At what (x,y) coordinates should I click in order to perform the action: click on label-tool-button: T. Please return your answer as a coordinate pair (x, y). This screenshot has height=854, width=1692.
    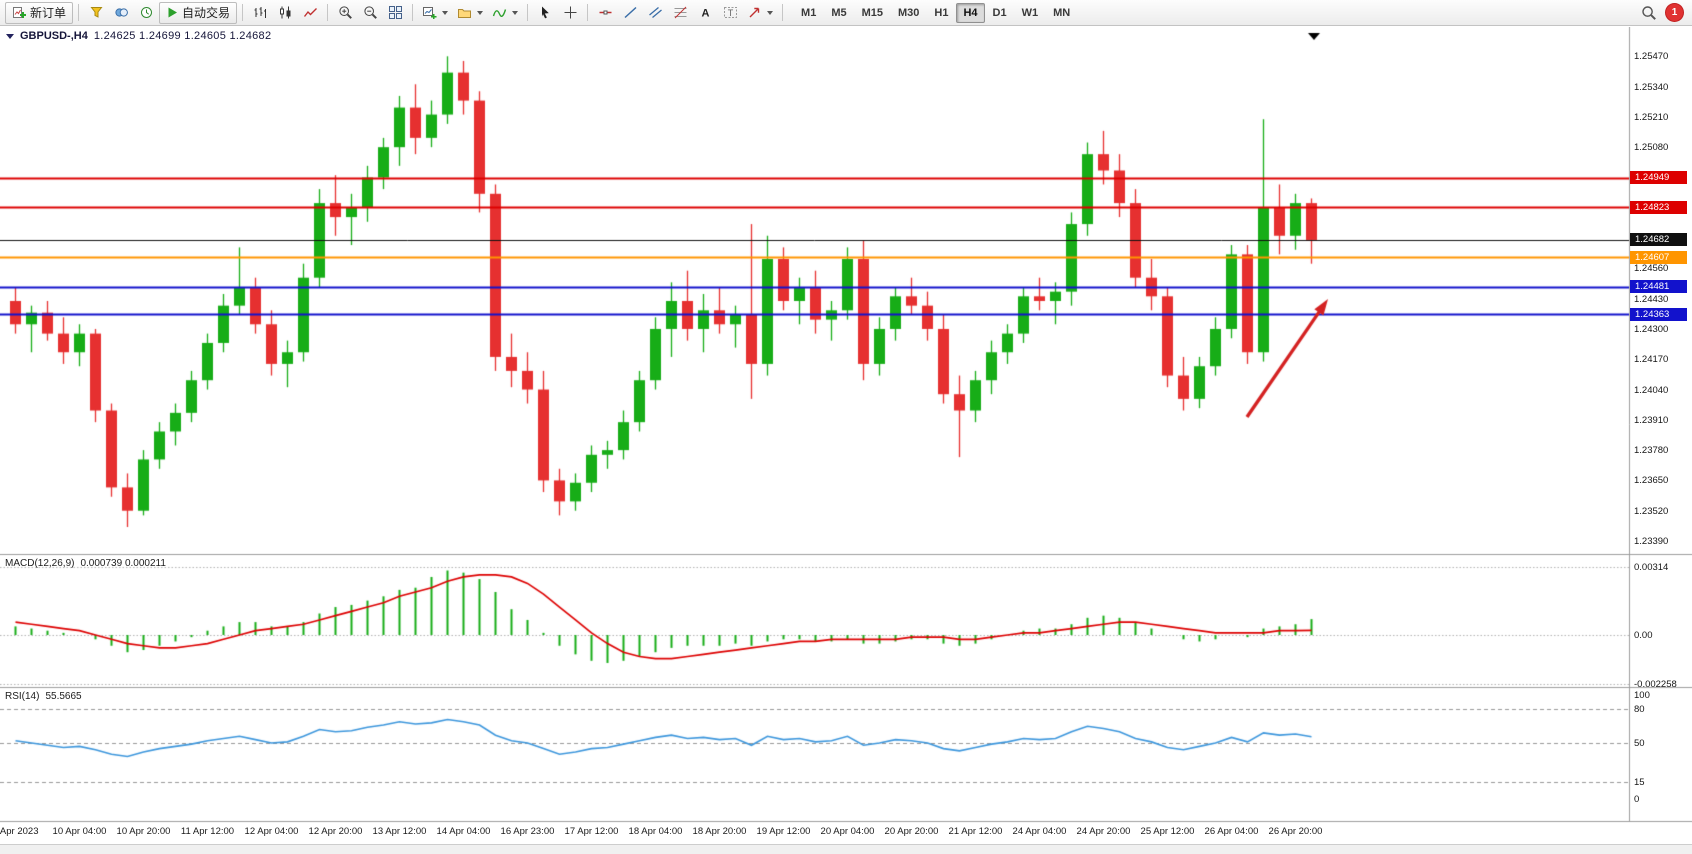
    Looking at the image, I should click on (730, 13).